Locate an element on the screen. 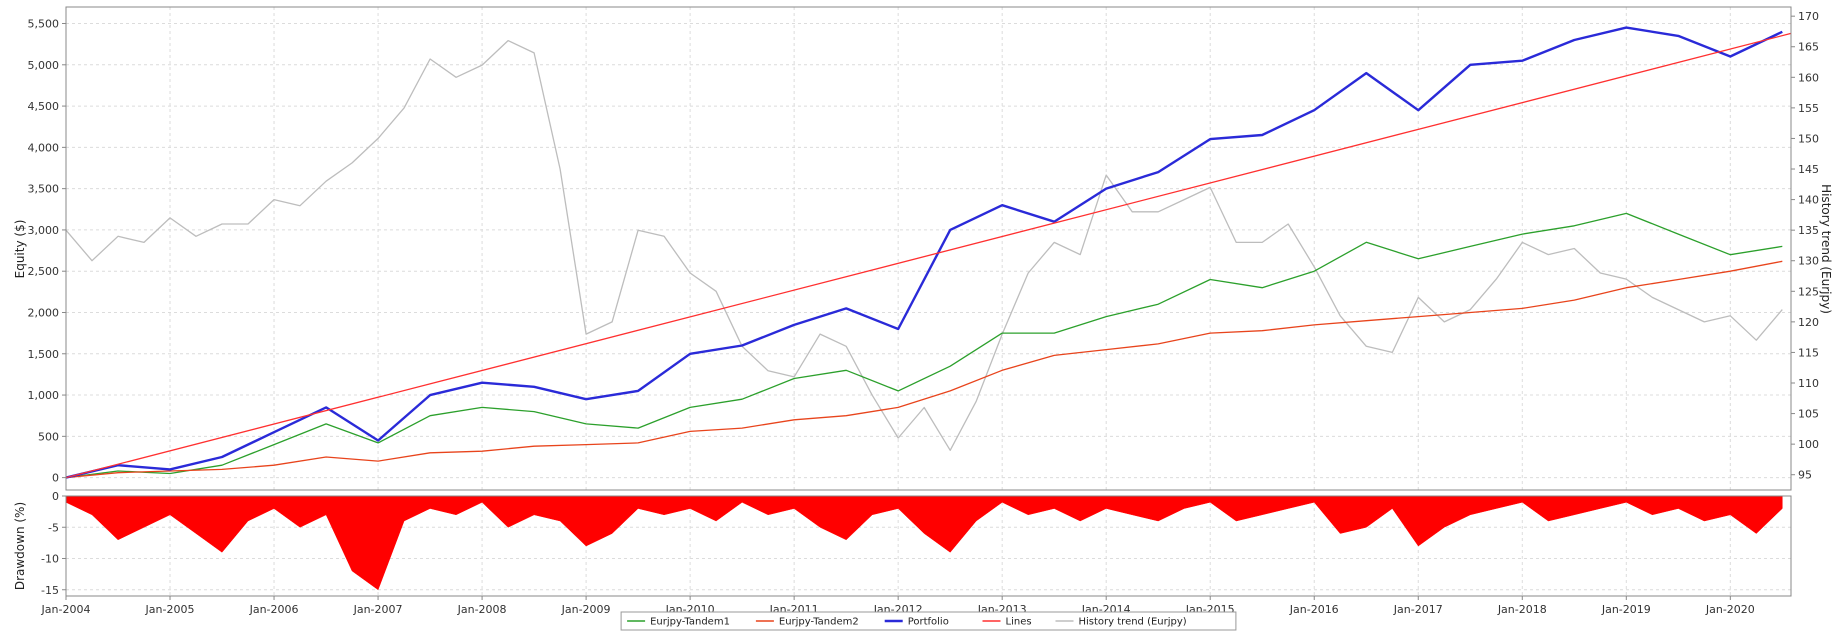 This screenshot has width=1842, height=640. x-tick-label: Jan-2017 is located at coordinates (1418, 609).